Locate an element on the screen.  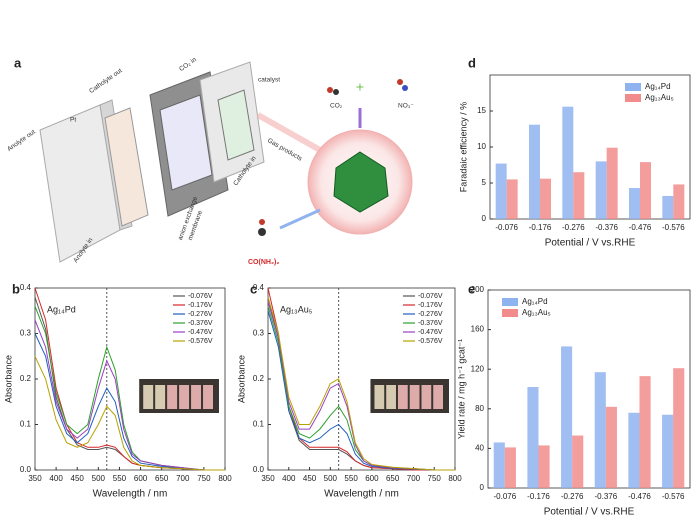
panel-label: e is located at coordinates (471, 288).